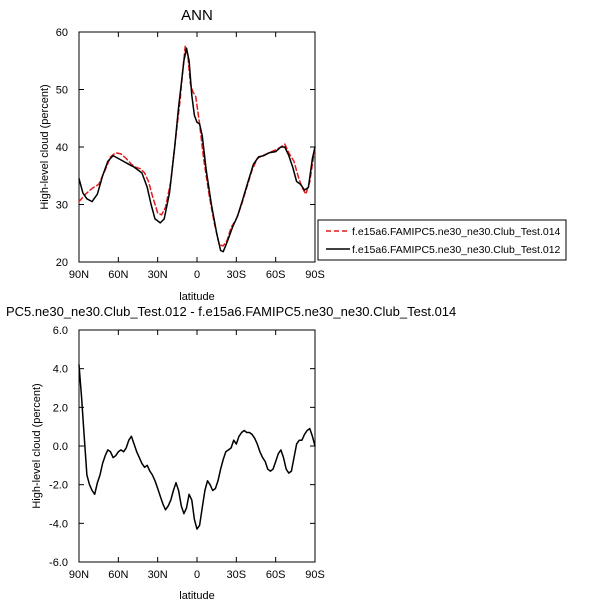 Image resolution: width=605 pixels, height=606 pixels. I want to click on bottom-chart-y-tick-label: -6.0, so click(58, 563).